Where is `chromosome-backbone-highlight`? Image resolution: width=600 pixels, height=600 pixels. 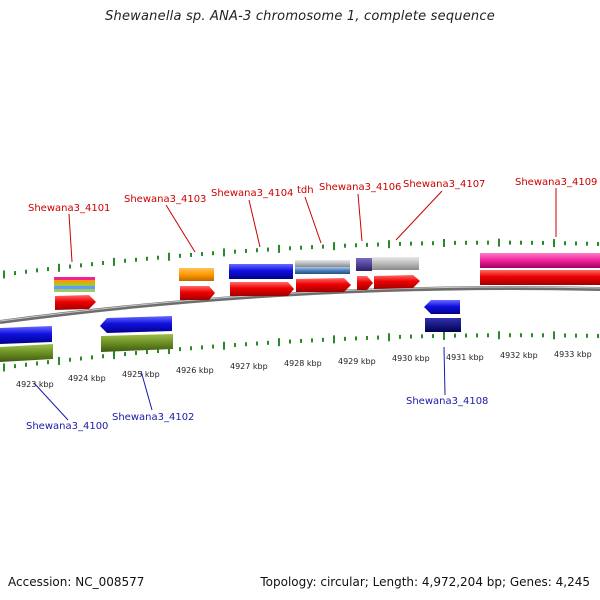 chromosome-backbone-highlight is located at coordinates (300, 304).